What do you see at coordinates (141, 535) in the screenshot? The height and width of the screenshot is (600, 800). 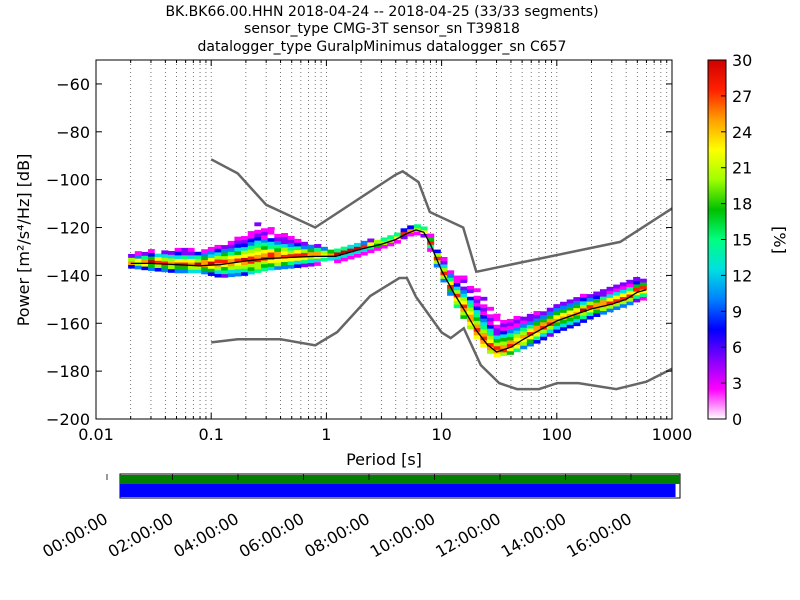 I see `timeline-tick-label: 02:00:00` at bounding box center [141, 535].